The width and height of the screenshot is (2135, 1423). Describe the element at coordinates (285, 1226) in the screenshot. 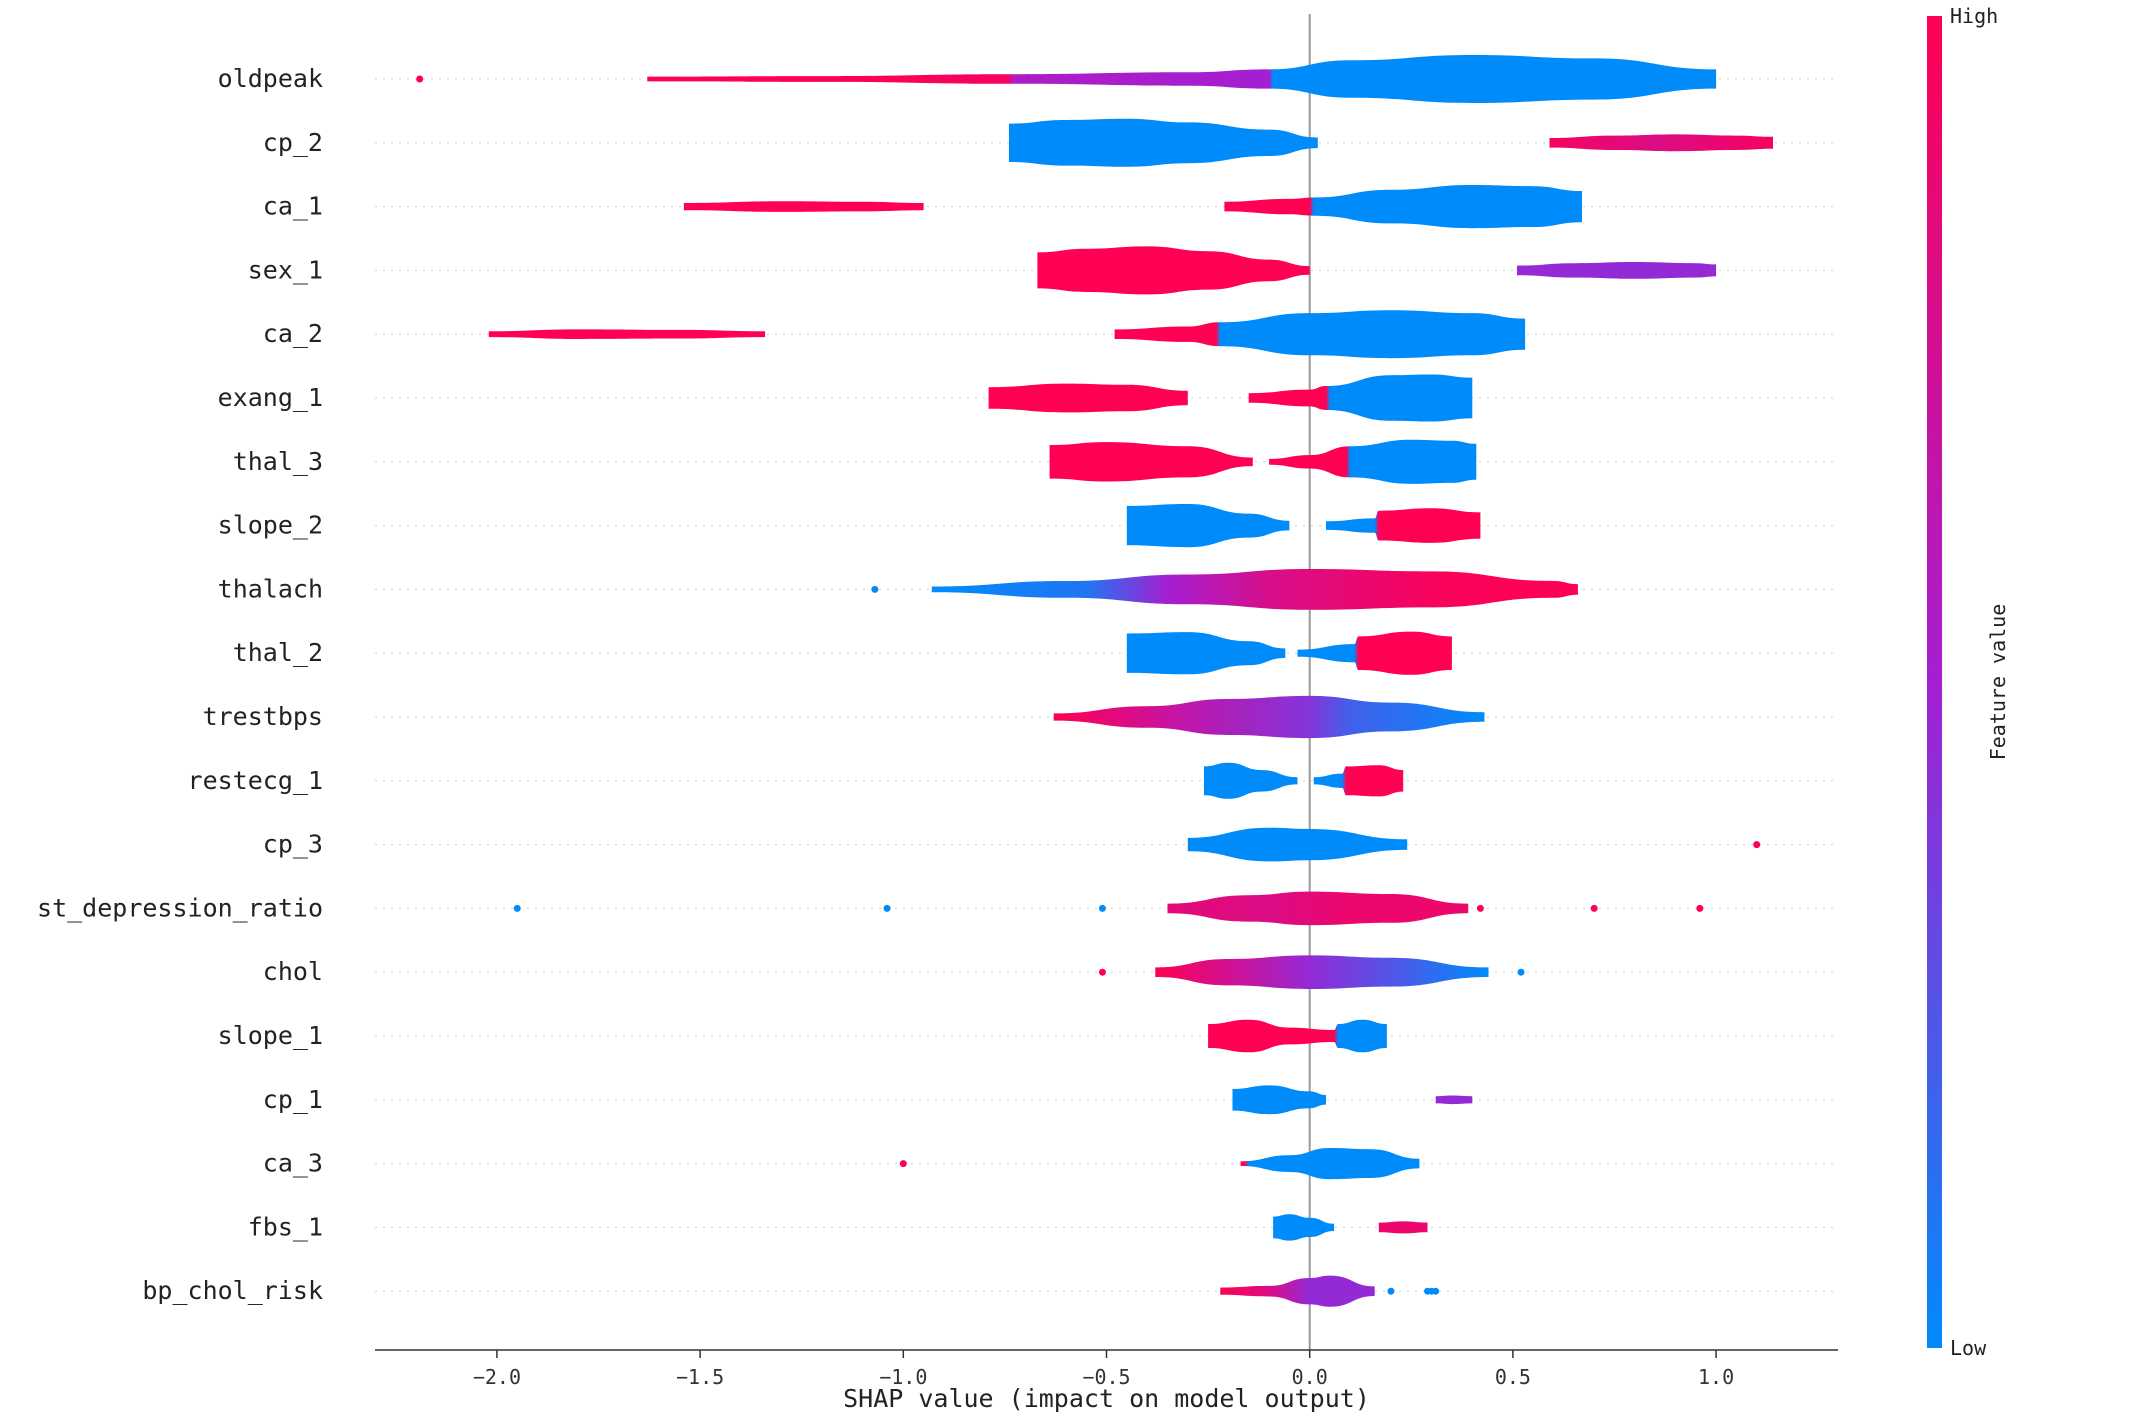

I see `feature-label: fbs_1` at that location.